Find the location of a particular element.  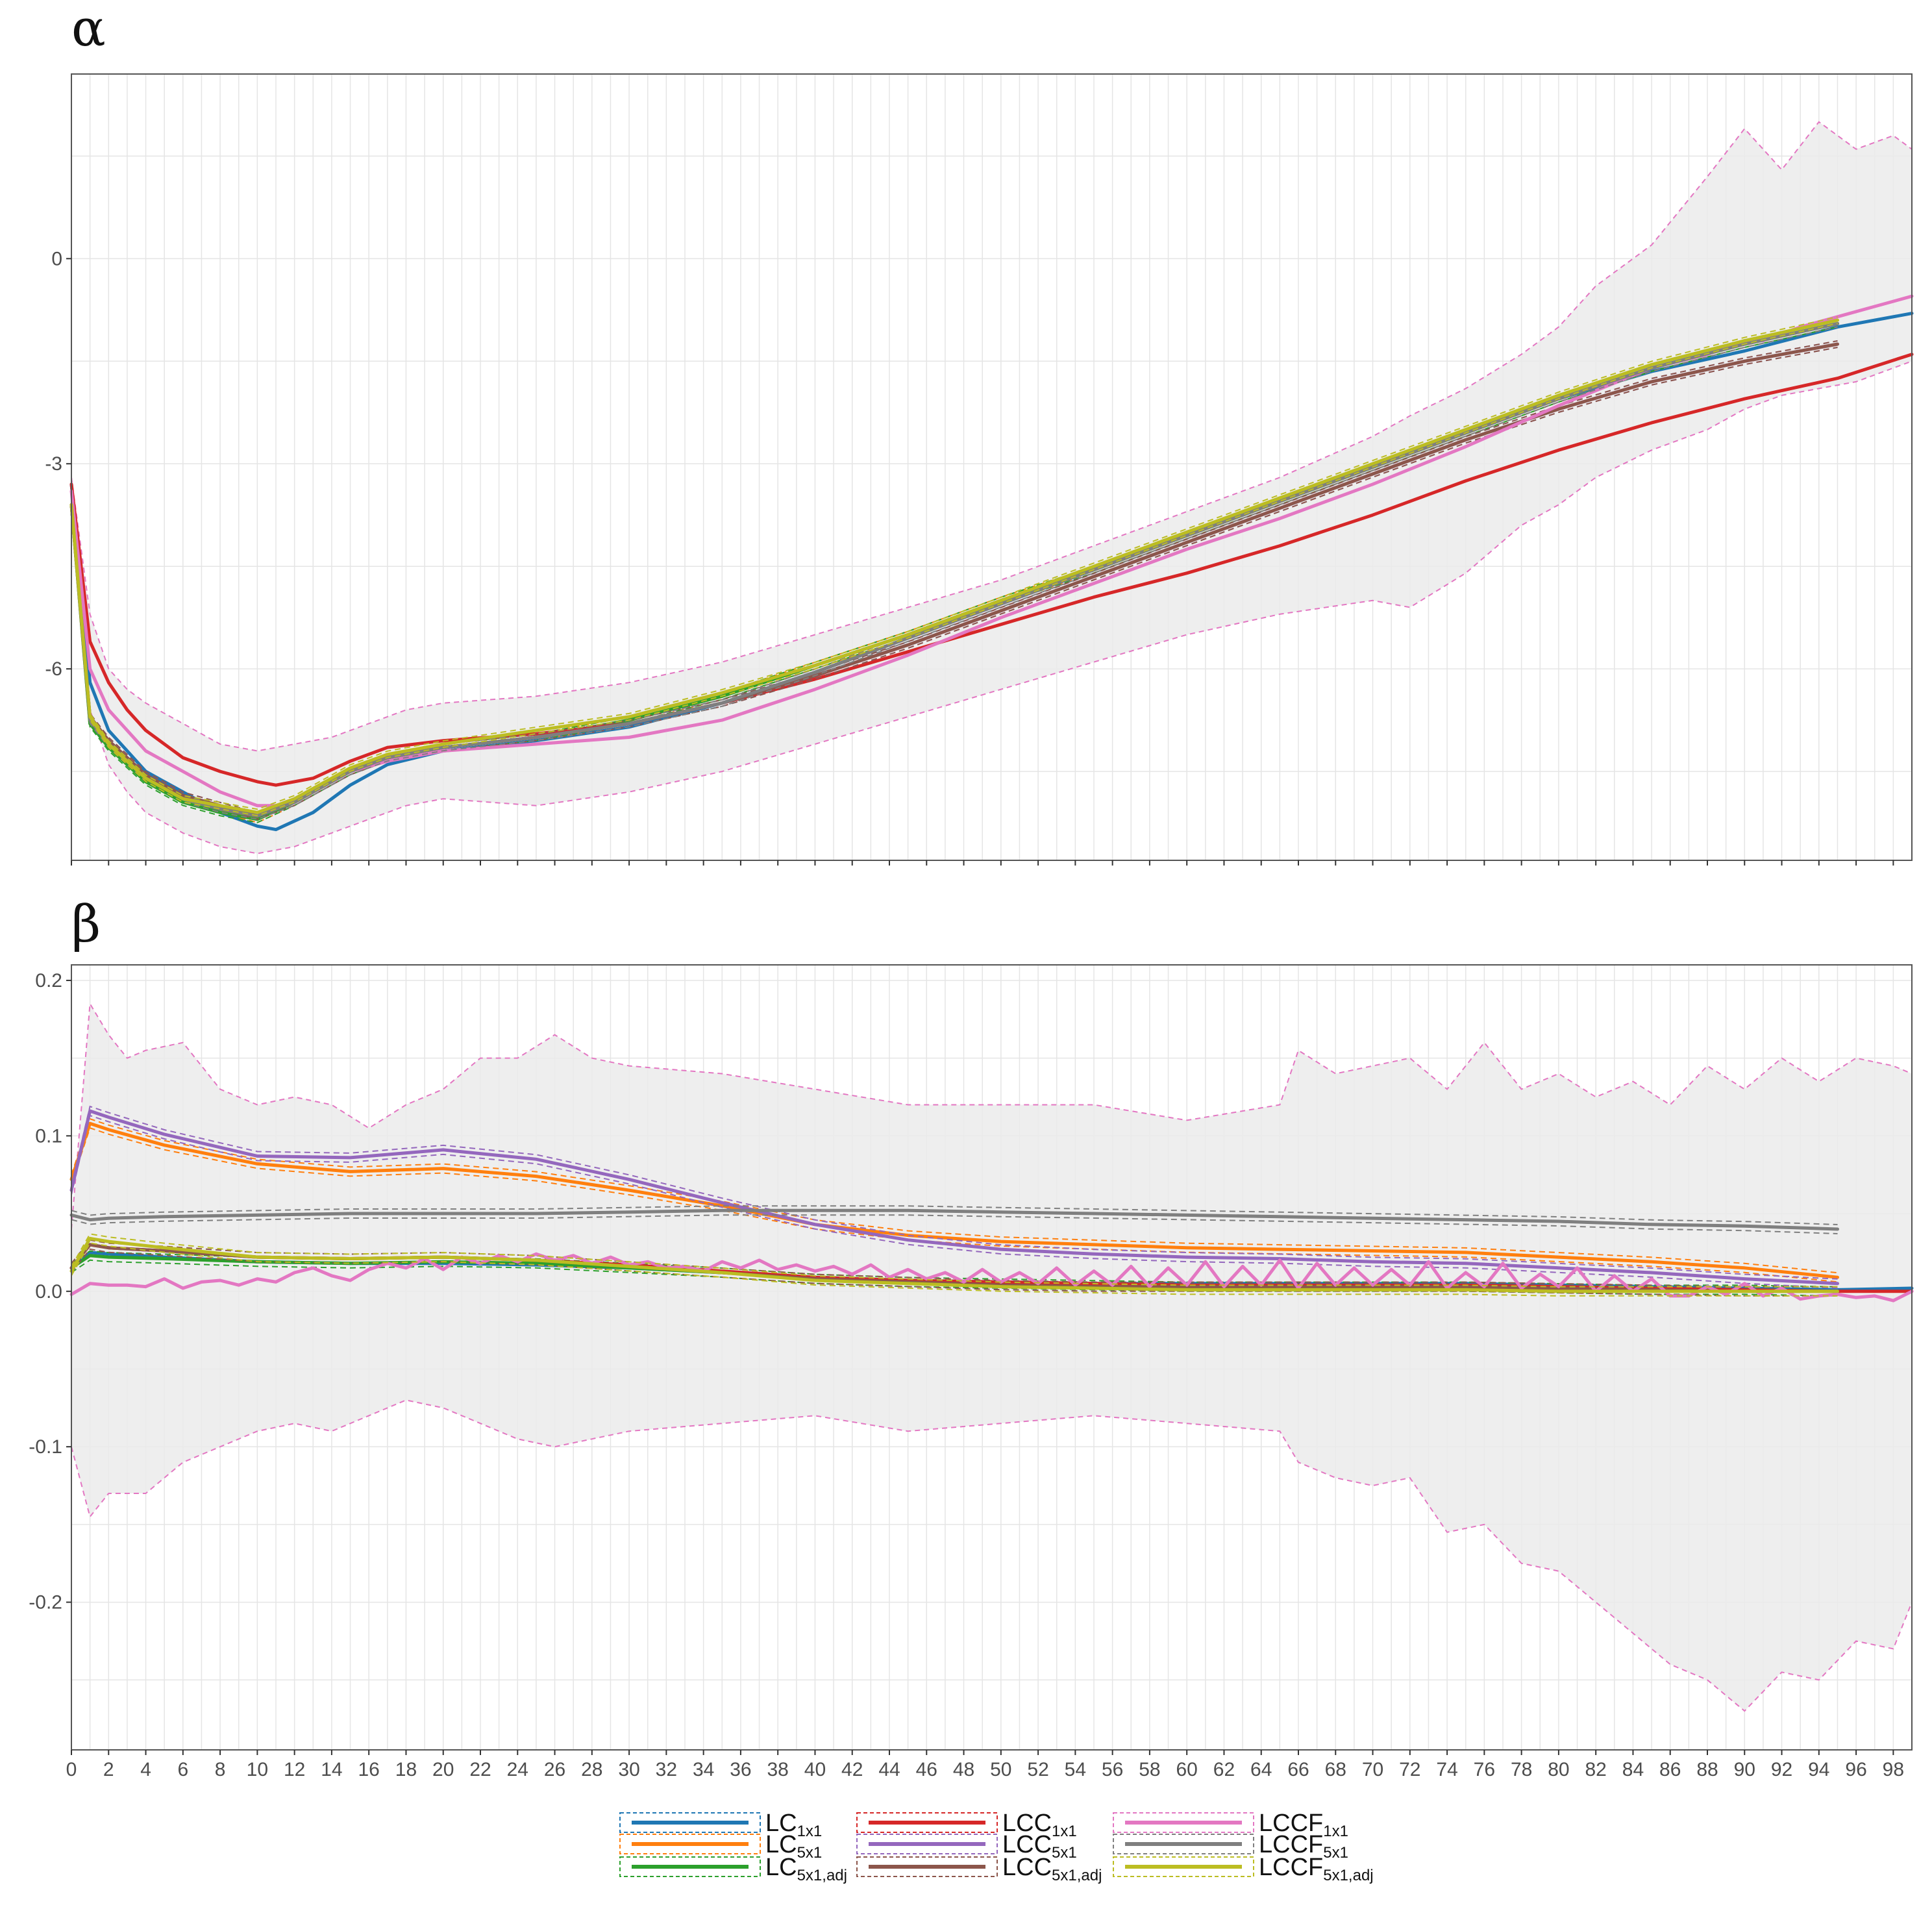

legend-key-box-LC_1x1 is located at coordinates (690, 1822).